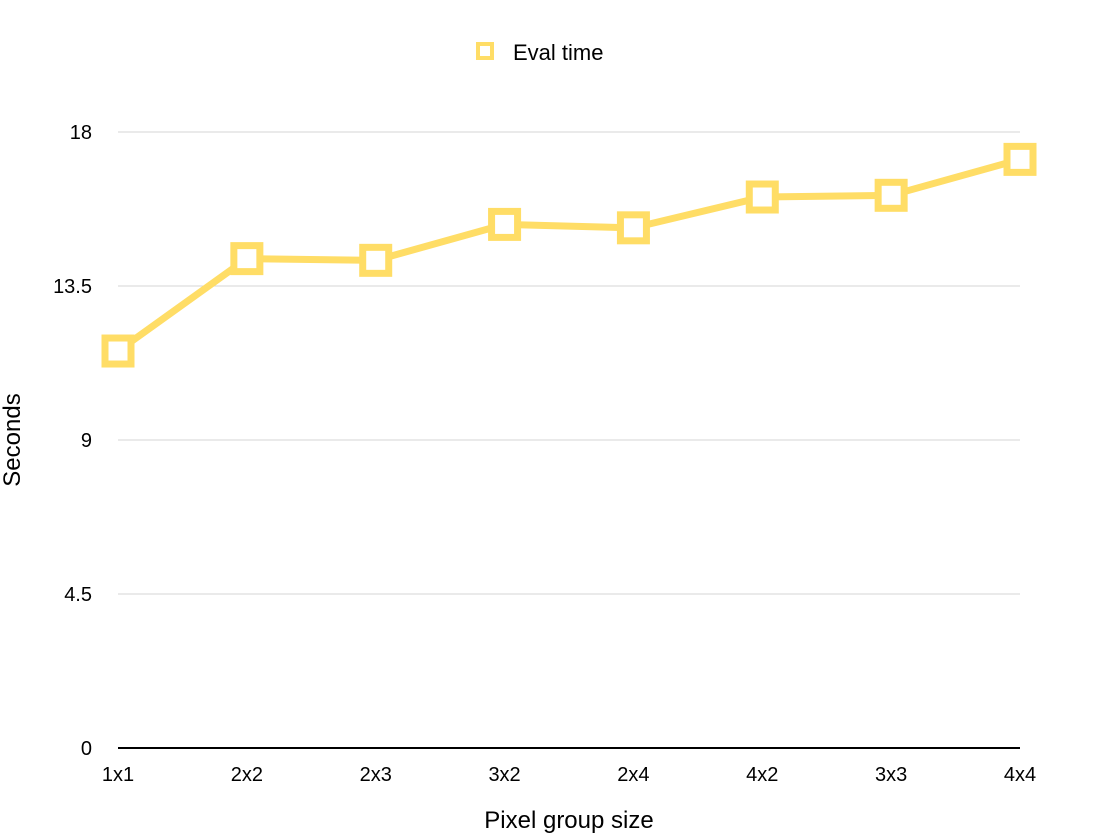  I want to click on y-axis-title: Seconds, so click(13, 439).